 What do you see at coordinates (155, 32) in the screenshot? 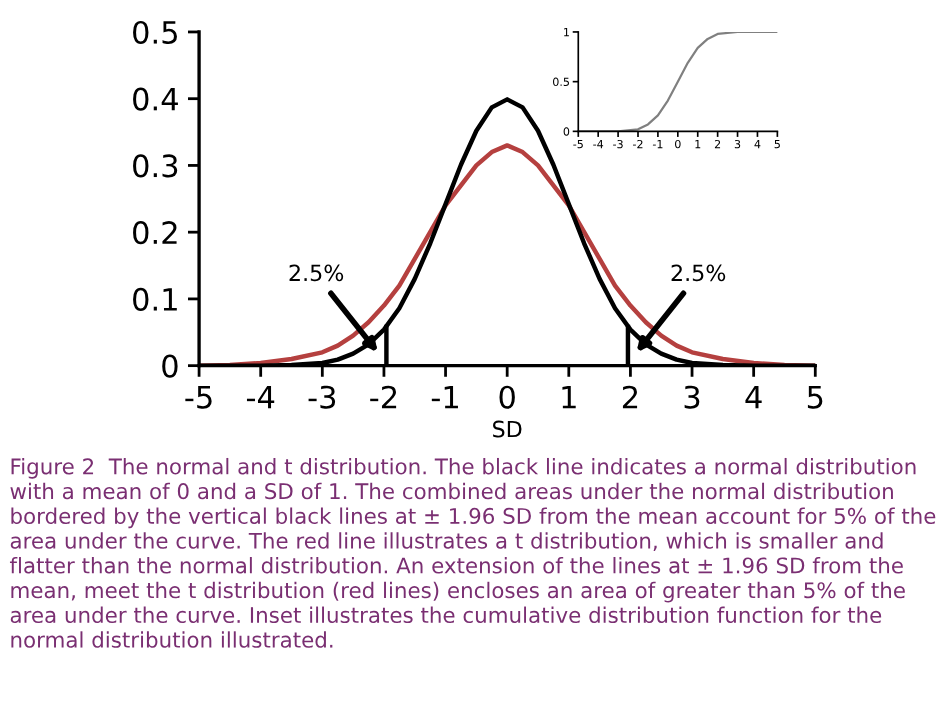
I see `y-tick-label: 0.5` at bounding box center [155, 32].